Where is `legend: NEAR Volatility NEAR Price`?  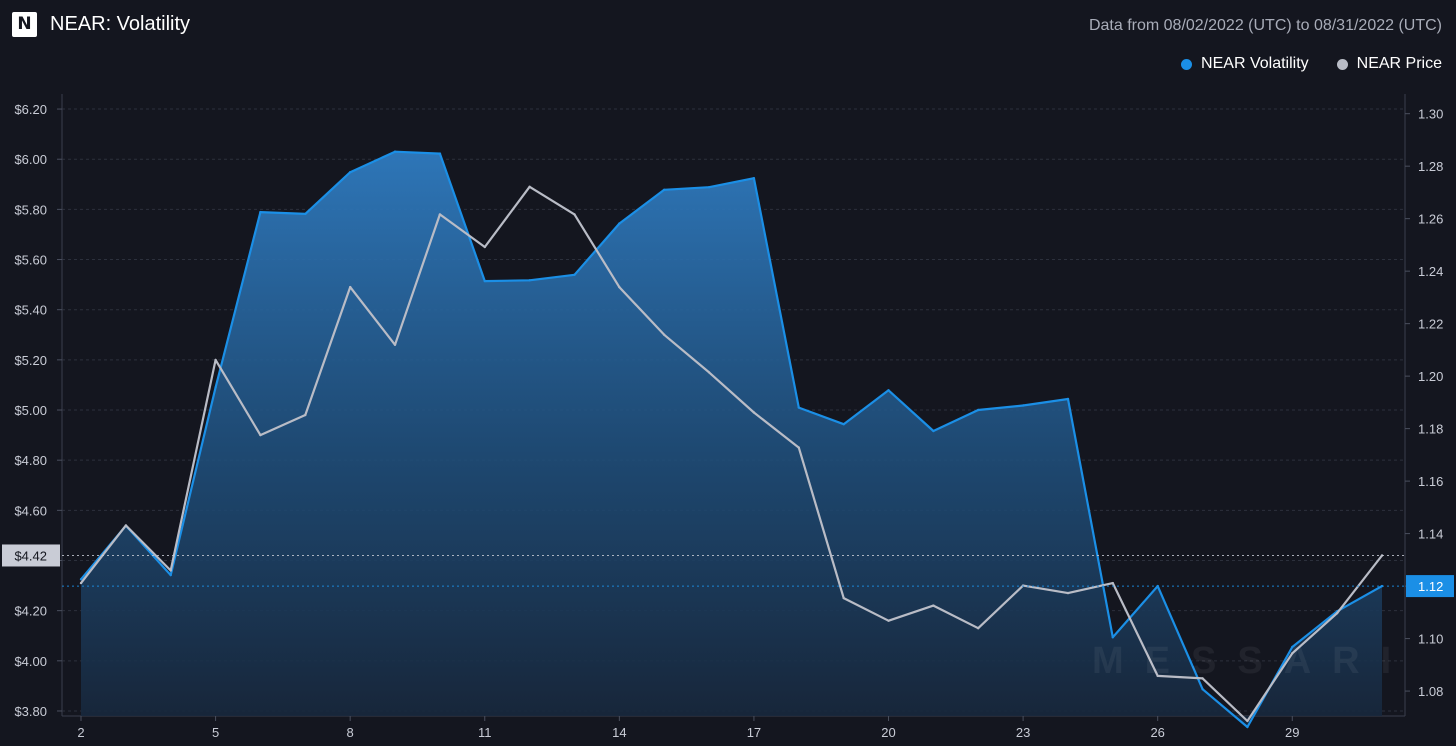 legend: NEAR Volatility NEAR Price is located at coordinates (1311, 64).